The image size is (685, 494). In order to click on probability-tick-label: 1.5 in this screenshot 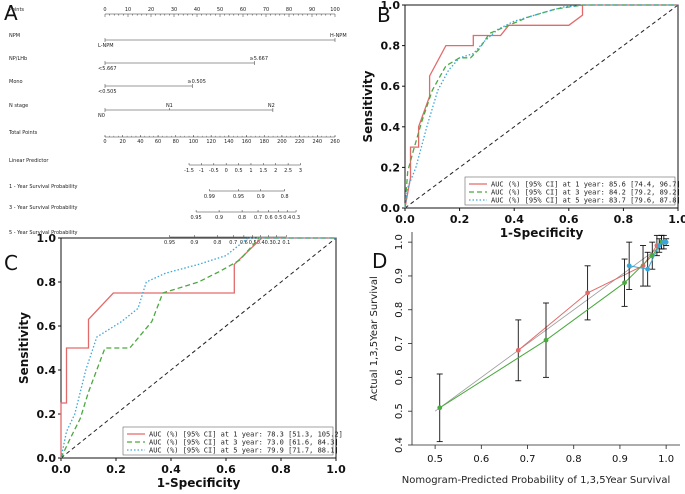, I will do `click(263, 171)`.